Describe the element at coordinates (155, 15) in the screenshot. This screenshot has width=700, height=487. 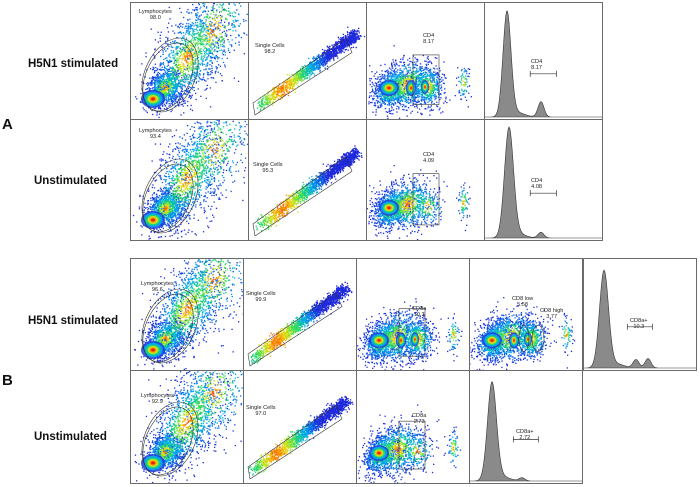
I see `gate-label: Lymphocytes 98.0` at that location.